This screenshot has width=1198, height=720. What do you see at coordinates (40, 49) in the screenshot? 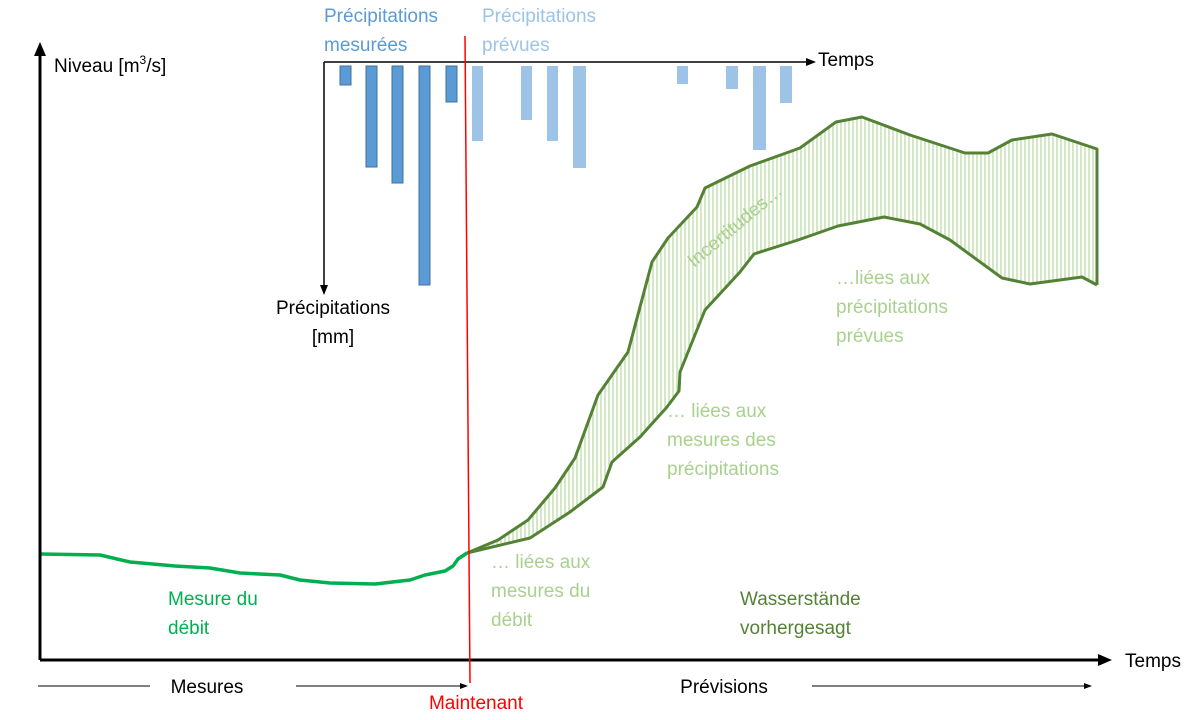
I see `y-axis-arrow` at bounding box center [40, 49].